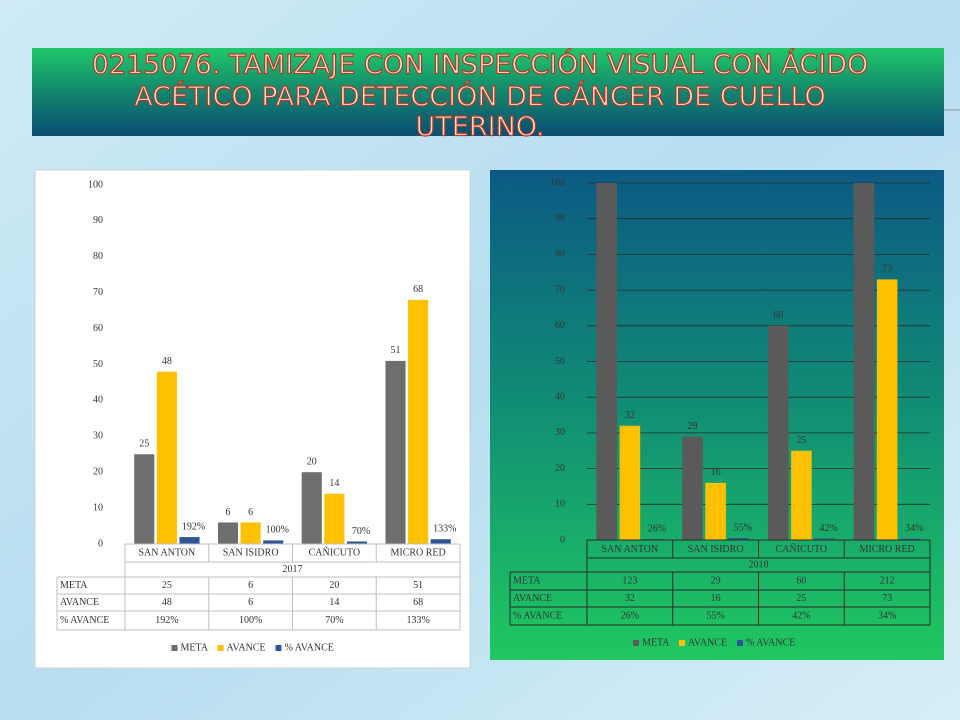  What do you see at coordinates (560, 396) in the screenshot?
I see `y-tick-label: 40` at bounding box center [560, 396].